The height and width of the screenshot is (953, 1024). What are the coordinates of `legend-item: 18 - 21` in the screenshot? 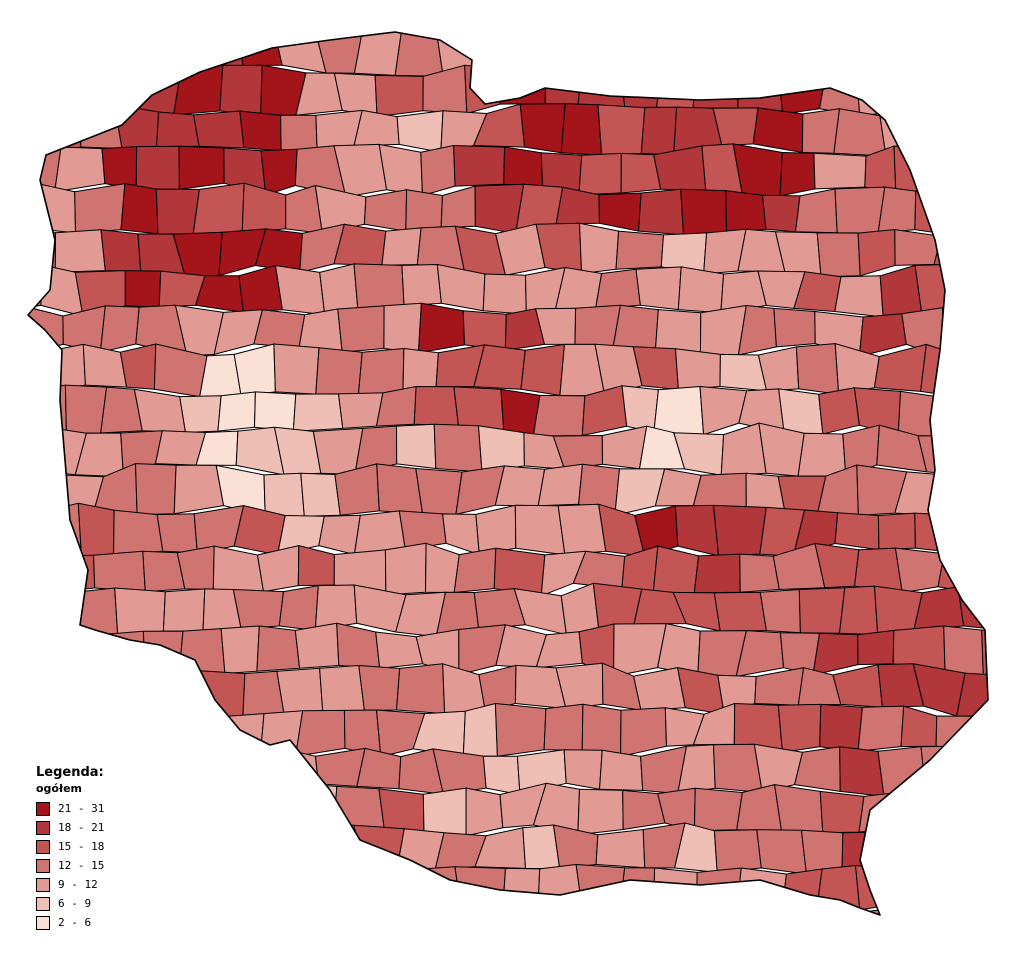 It's located at (70, 827).